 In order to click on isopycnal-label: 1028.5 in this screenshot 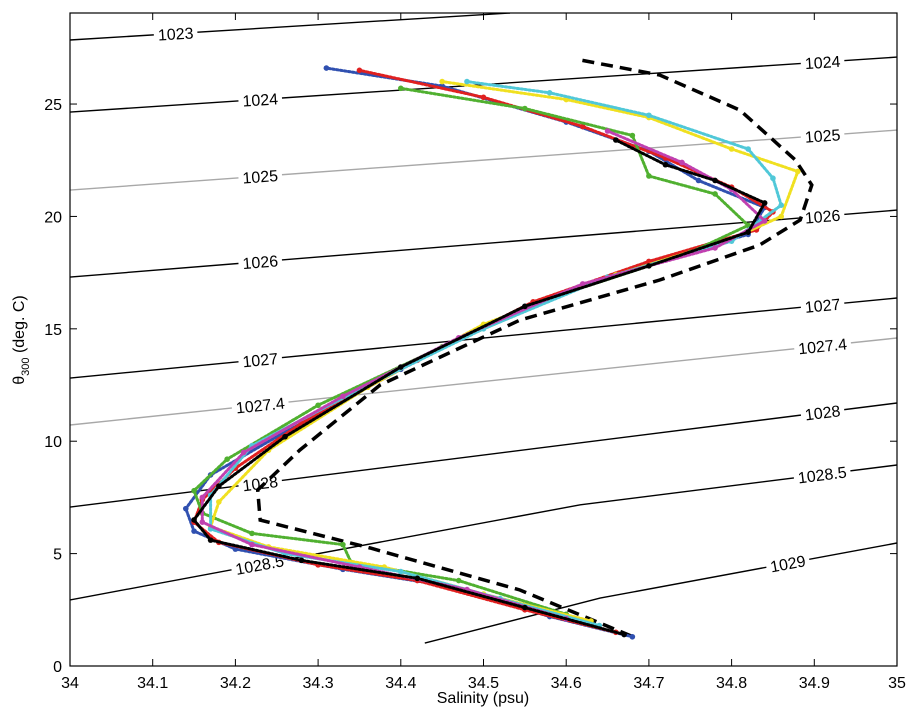, I will do `click(822, 474)`.